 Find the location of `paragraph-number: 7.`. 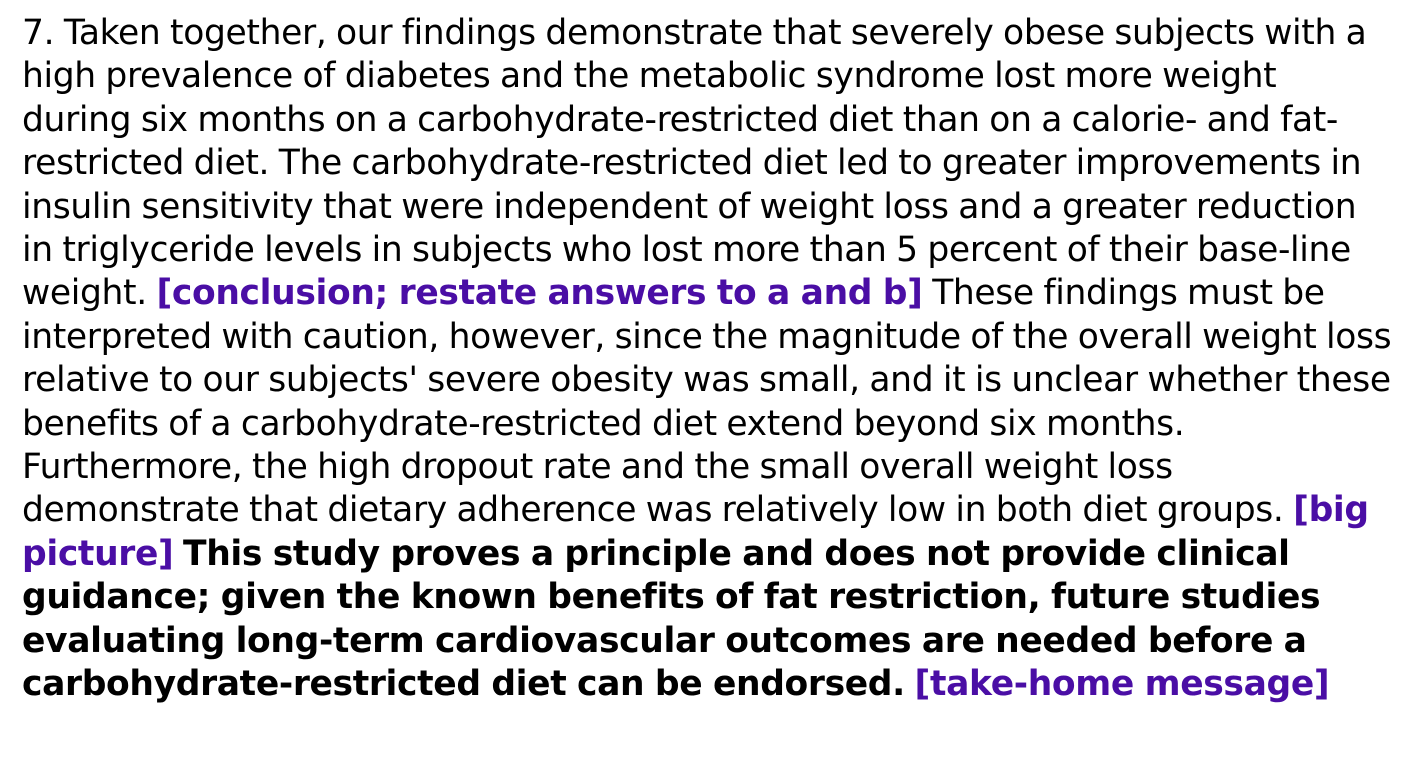

paragraph-number: 7. is located at coordinates (38, 33).